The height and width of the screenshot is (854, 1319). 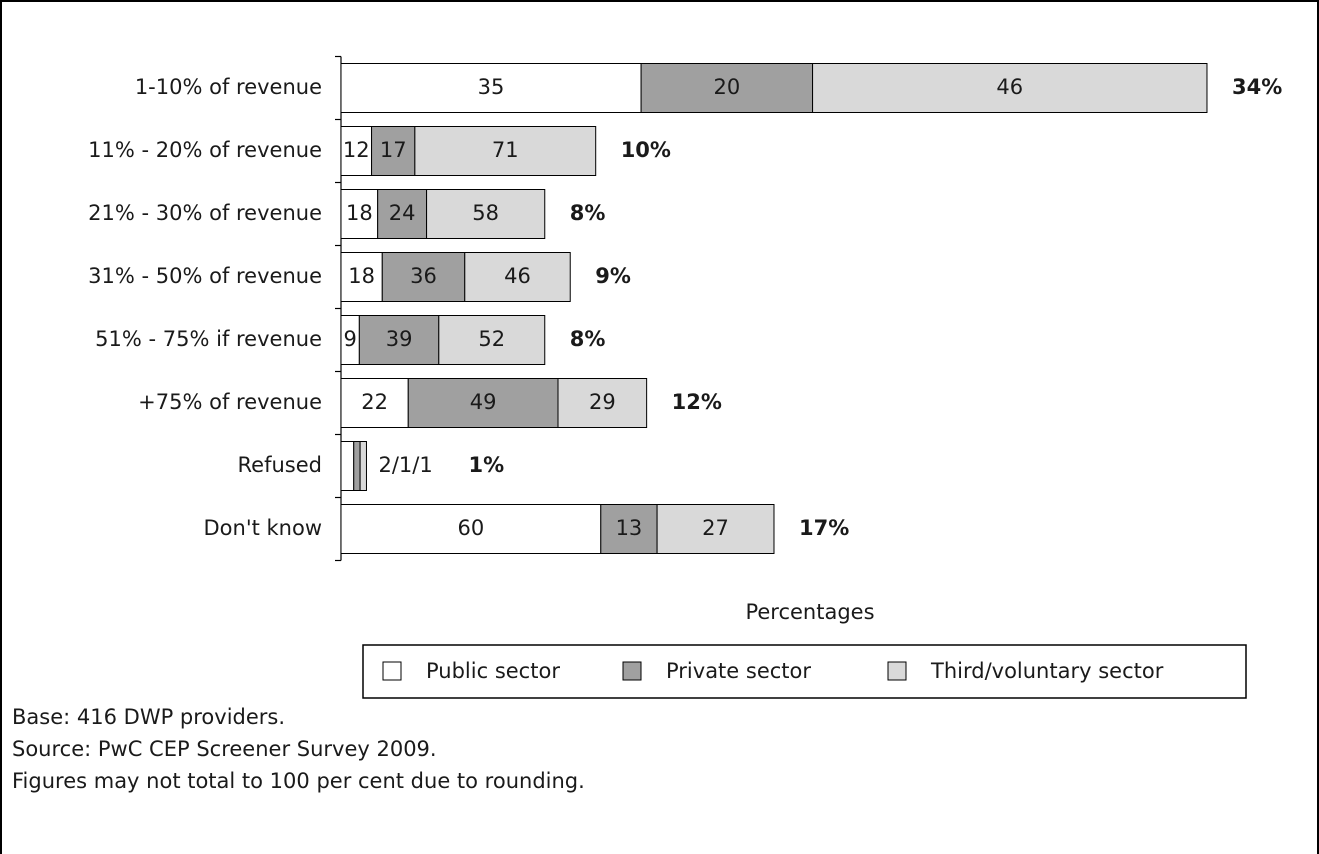 What do you see at coordinates (349, 339) in the screenshot?
I see `value-label: 9` at bounding box center [349, 339].